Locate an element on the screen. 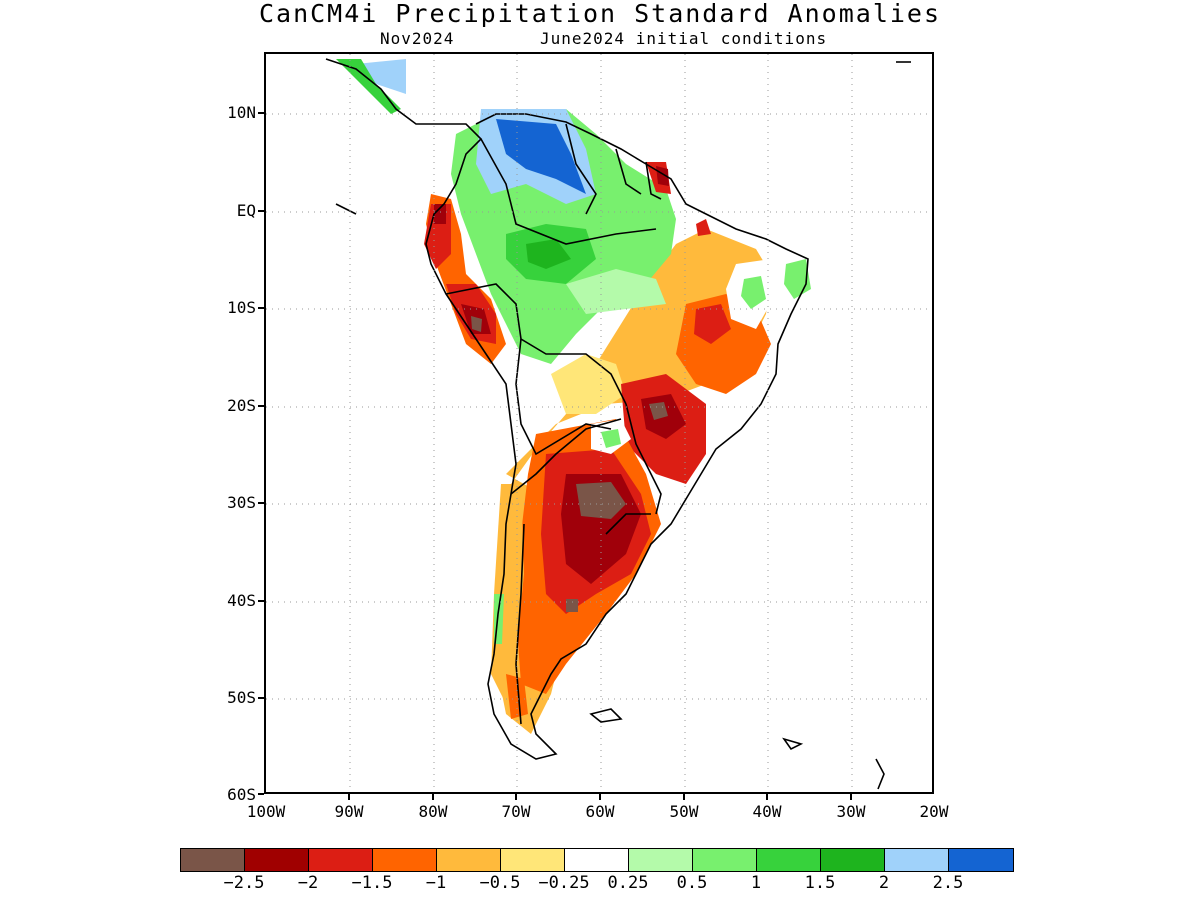 This screenshot has width=1200, height=900. colorbar-label: 0.25 is located at coordinates (628, 883).